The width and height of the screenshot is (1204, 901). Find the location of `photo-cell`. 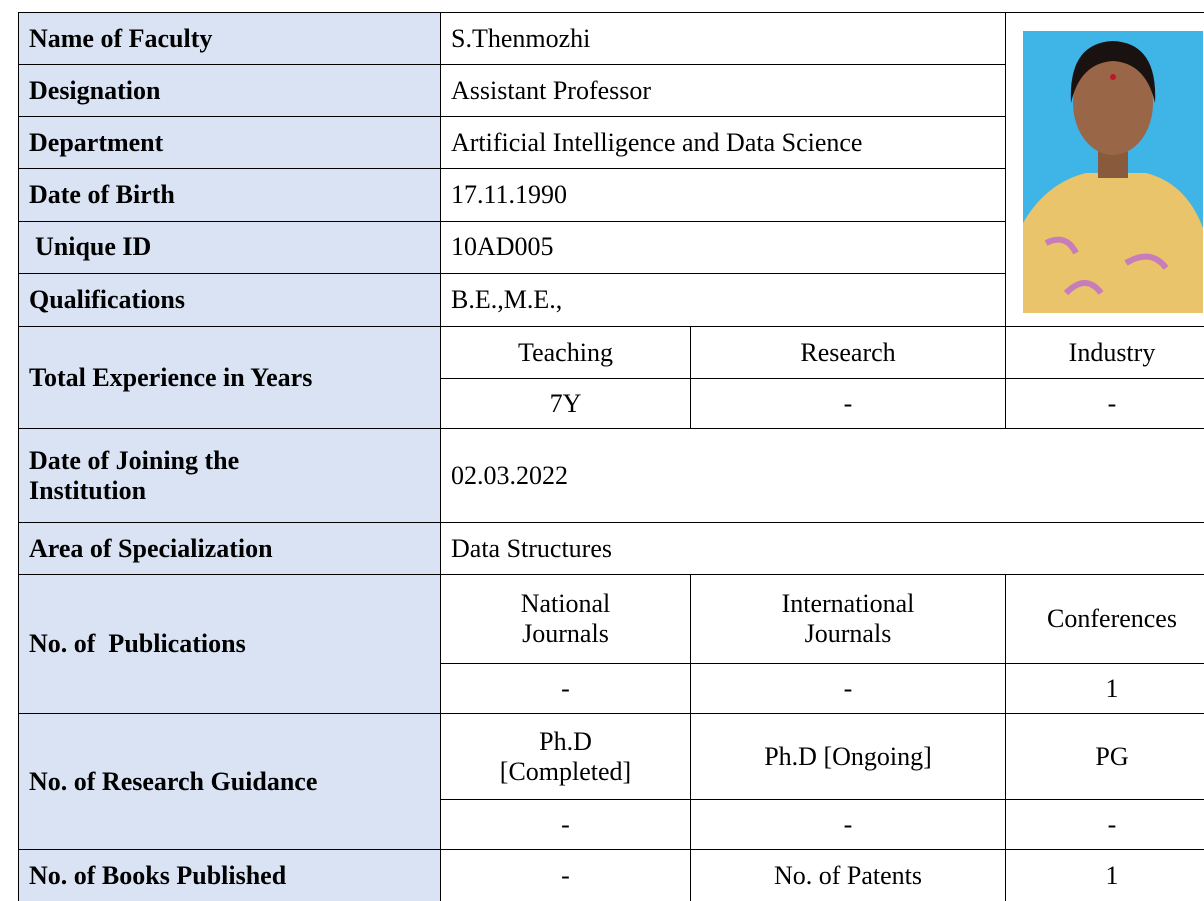

photo-cell is located at coordinates (1104, 169).